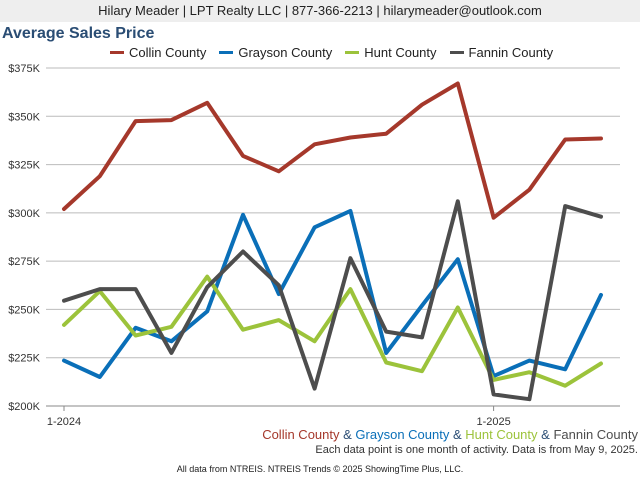  Describe the element at coordinates (285, 52) in the screenshot. I see `legend-label: Grayson County` at that location.